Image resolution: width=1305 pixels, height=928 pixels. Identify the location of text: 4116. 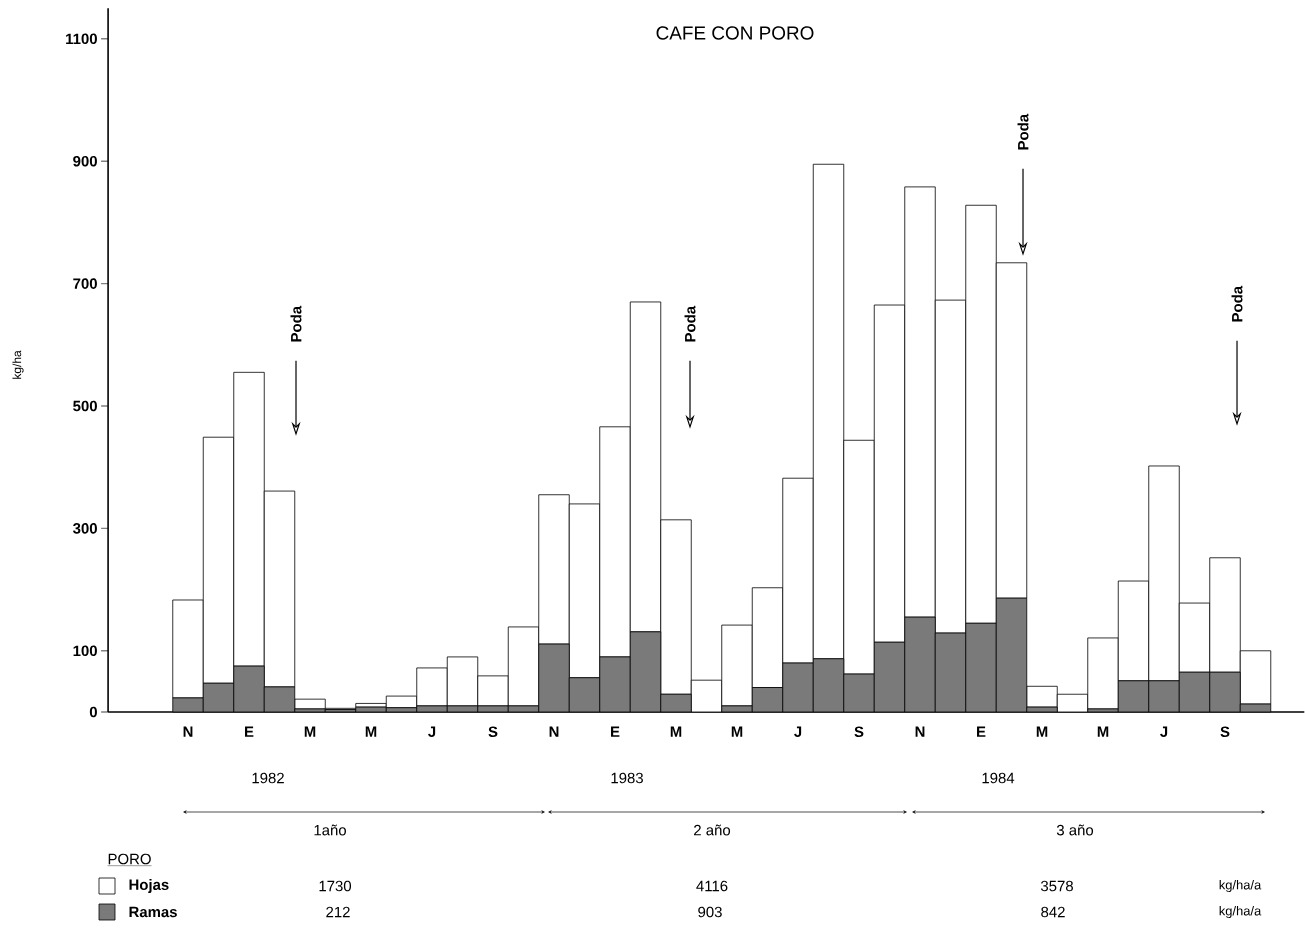
(712, 886).